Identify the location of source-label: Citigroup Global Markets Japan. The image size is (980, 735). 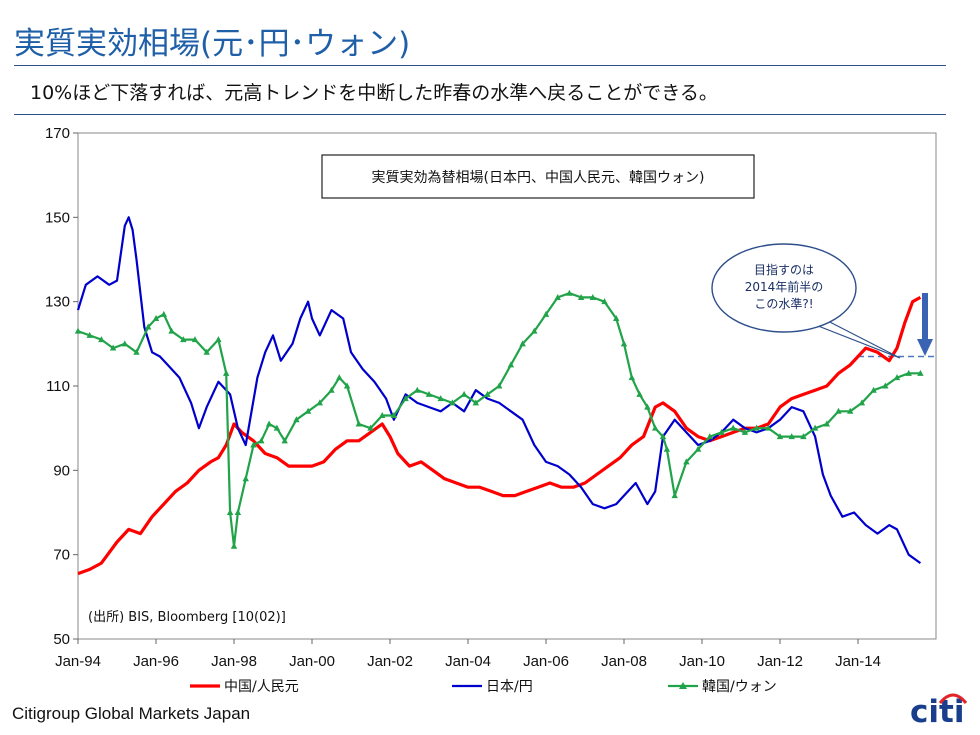
(131, 713).